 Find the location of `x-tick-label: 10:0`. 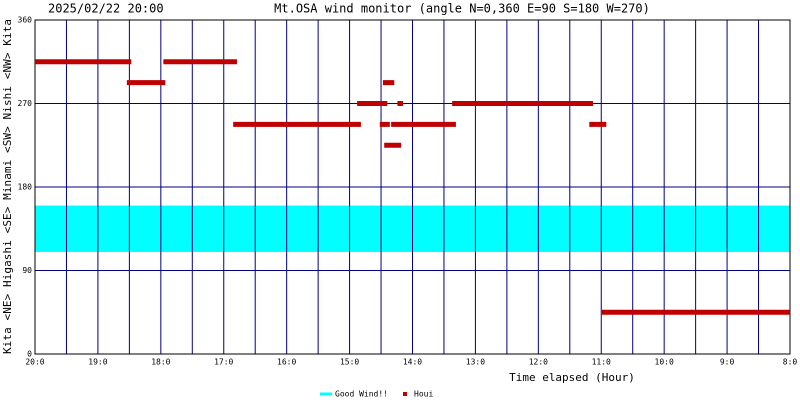

x-tick-label: 10:0 is located at coordinates (664, 362).